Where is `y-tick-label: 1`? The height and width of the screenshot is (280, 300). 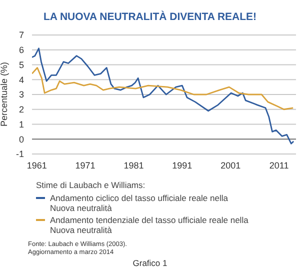 y-tick-label: 1 is located at coordinates (21, 124).